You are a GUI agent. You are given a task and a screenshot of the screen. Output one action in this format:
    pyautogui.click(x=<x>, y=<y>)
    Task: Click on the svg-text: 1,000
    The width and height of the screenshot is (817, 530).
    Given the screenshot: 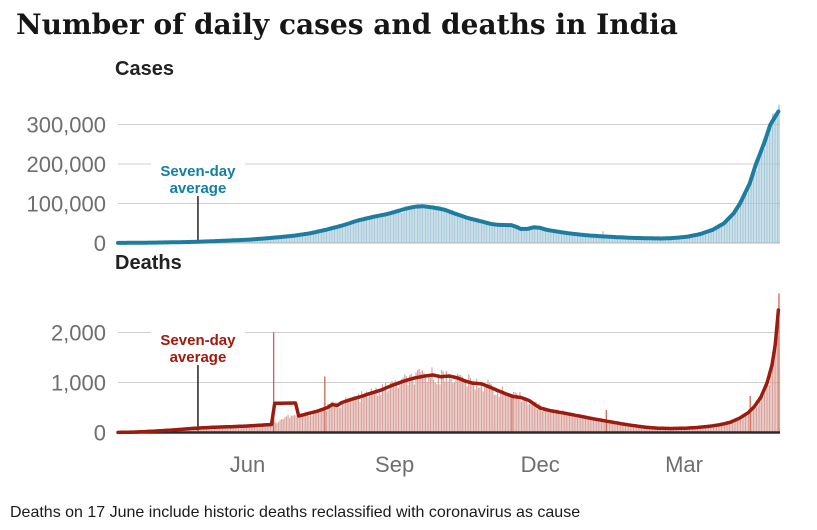 What is the action you would take?
    pyautogui.click(x=78, y=383)
    